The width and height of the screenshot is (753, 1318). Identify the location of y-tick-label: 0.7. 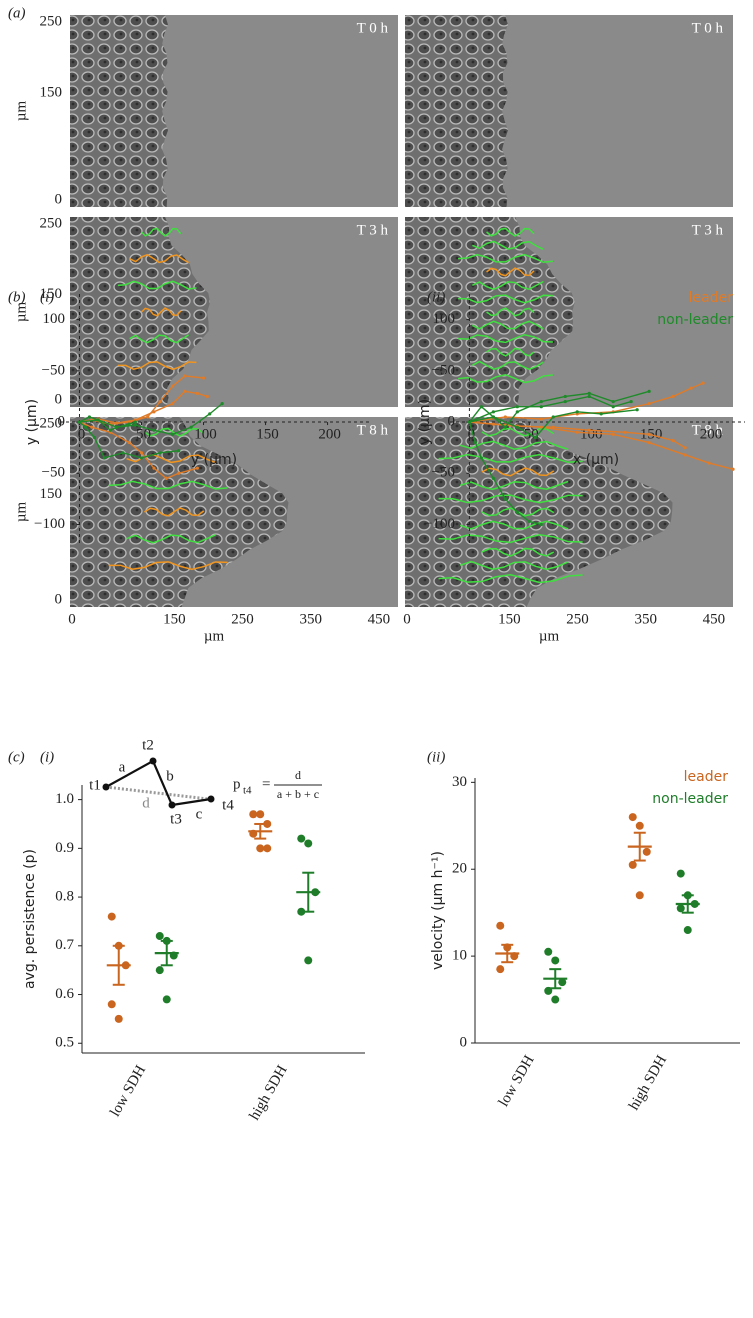
(64, 945).